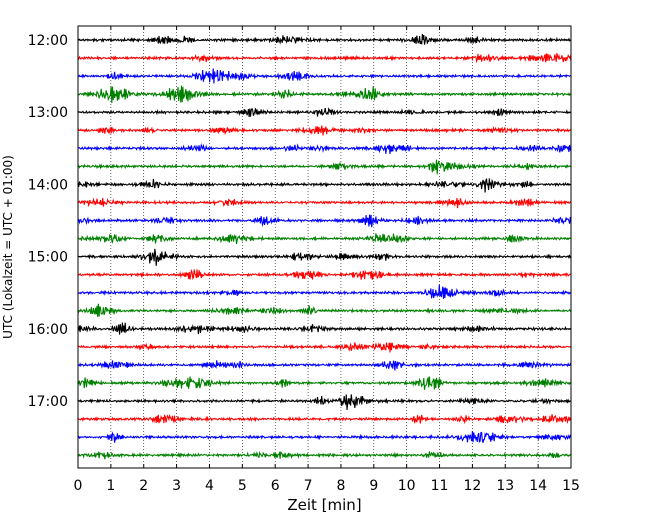  I want to click on x-tick-label: 12, so click(472, 486).